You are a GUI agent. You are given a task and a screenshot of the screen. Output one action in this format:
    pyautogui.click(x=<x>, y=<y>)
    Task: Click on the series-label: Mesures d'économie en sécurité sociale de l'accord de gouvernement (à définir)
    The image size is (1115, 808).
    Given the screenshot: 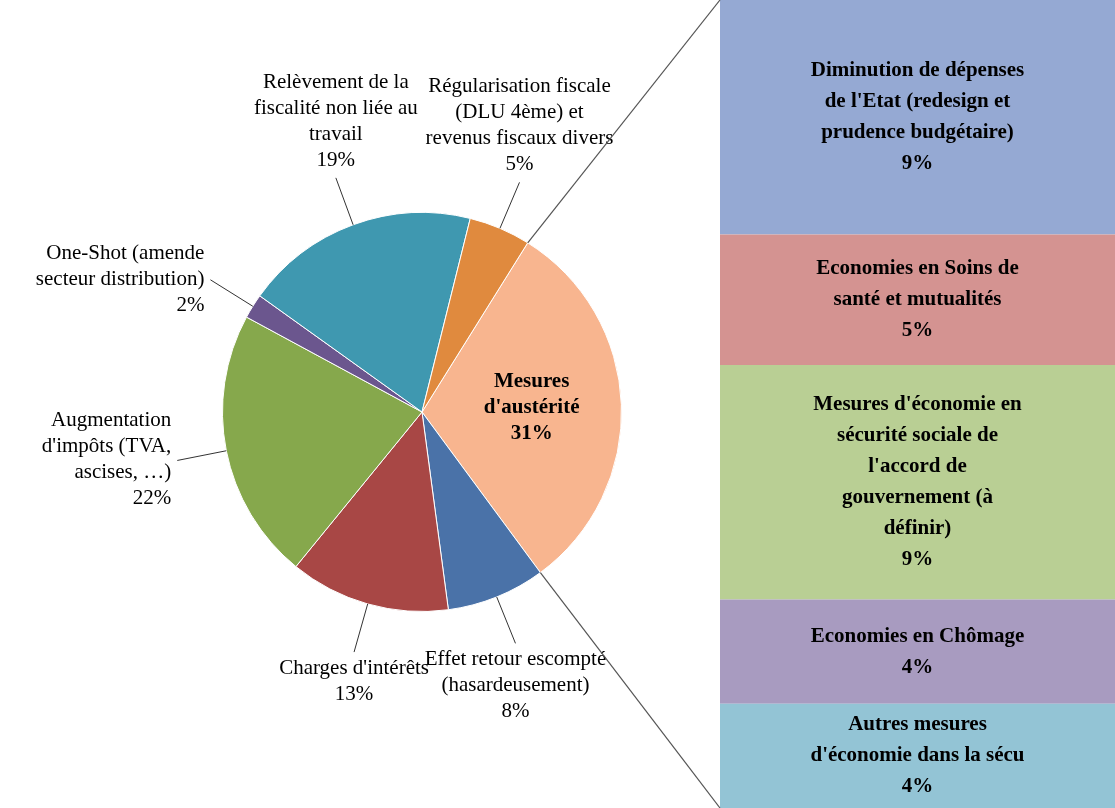 What is the action you would take?
    pyautogui.click(x=918, y=465)
    